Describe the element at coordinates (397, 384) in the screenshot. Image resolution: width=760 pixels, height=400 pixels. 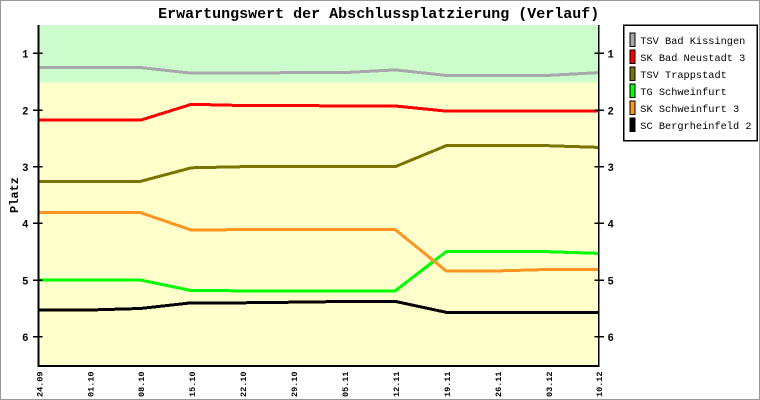
I see `svg-text: 12.11` at that location.